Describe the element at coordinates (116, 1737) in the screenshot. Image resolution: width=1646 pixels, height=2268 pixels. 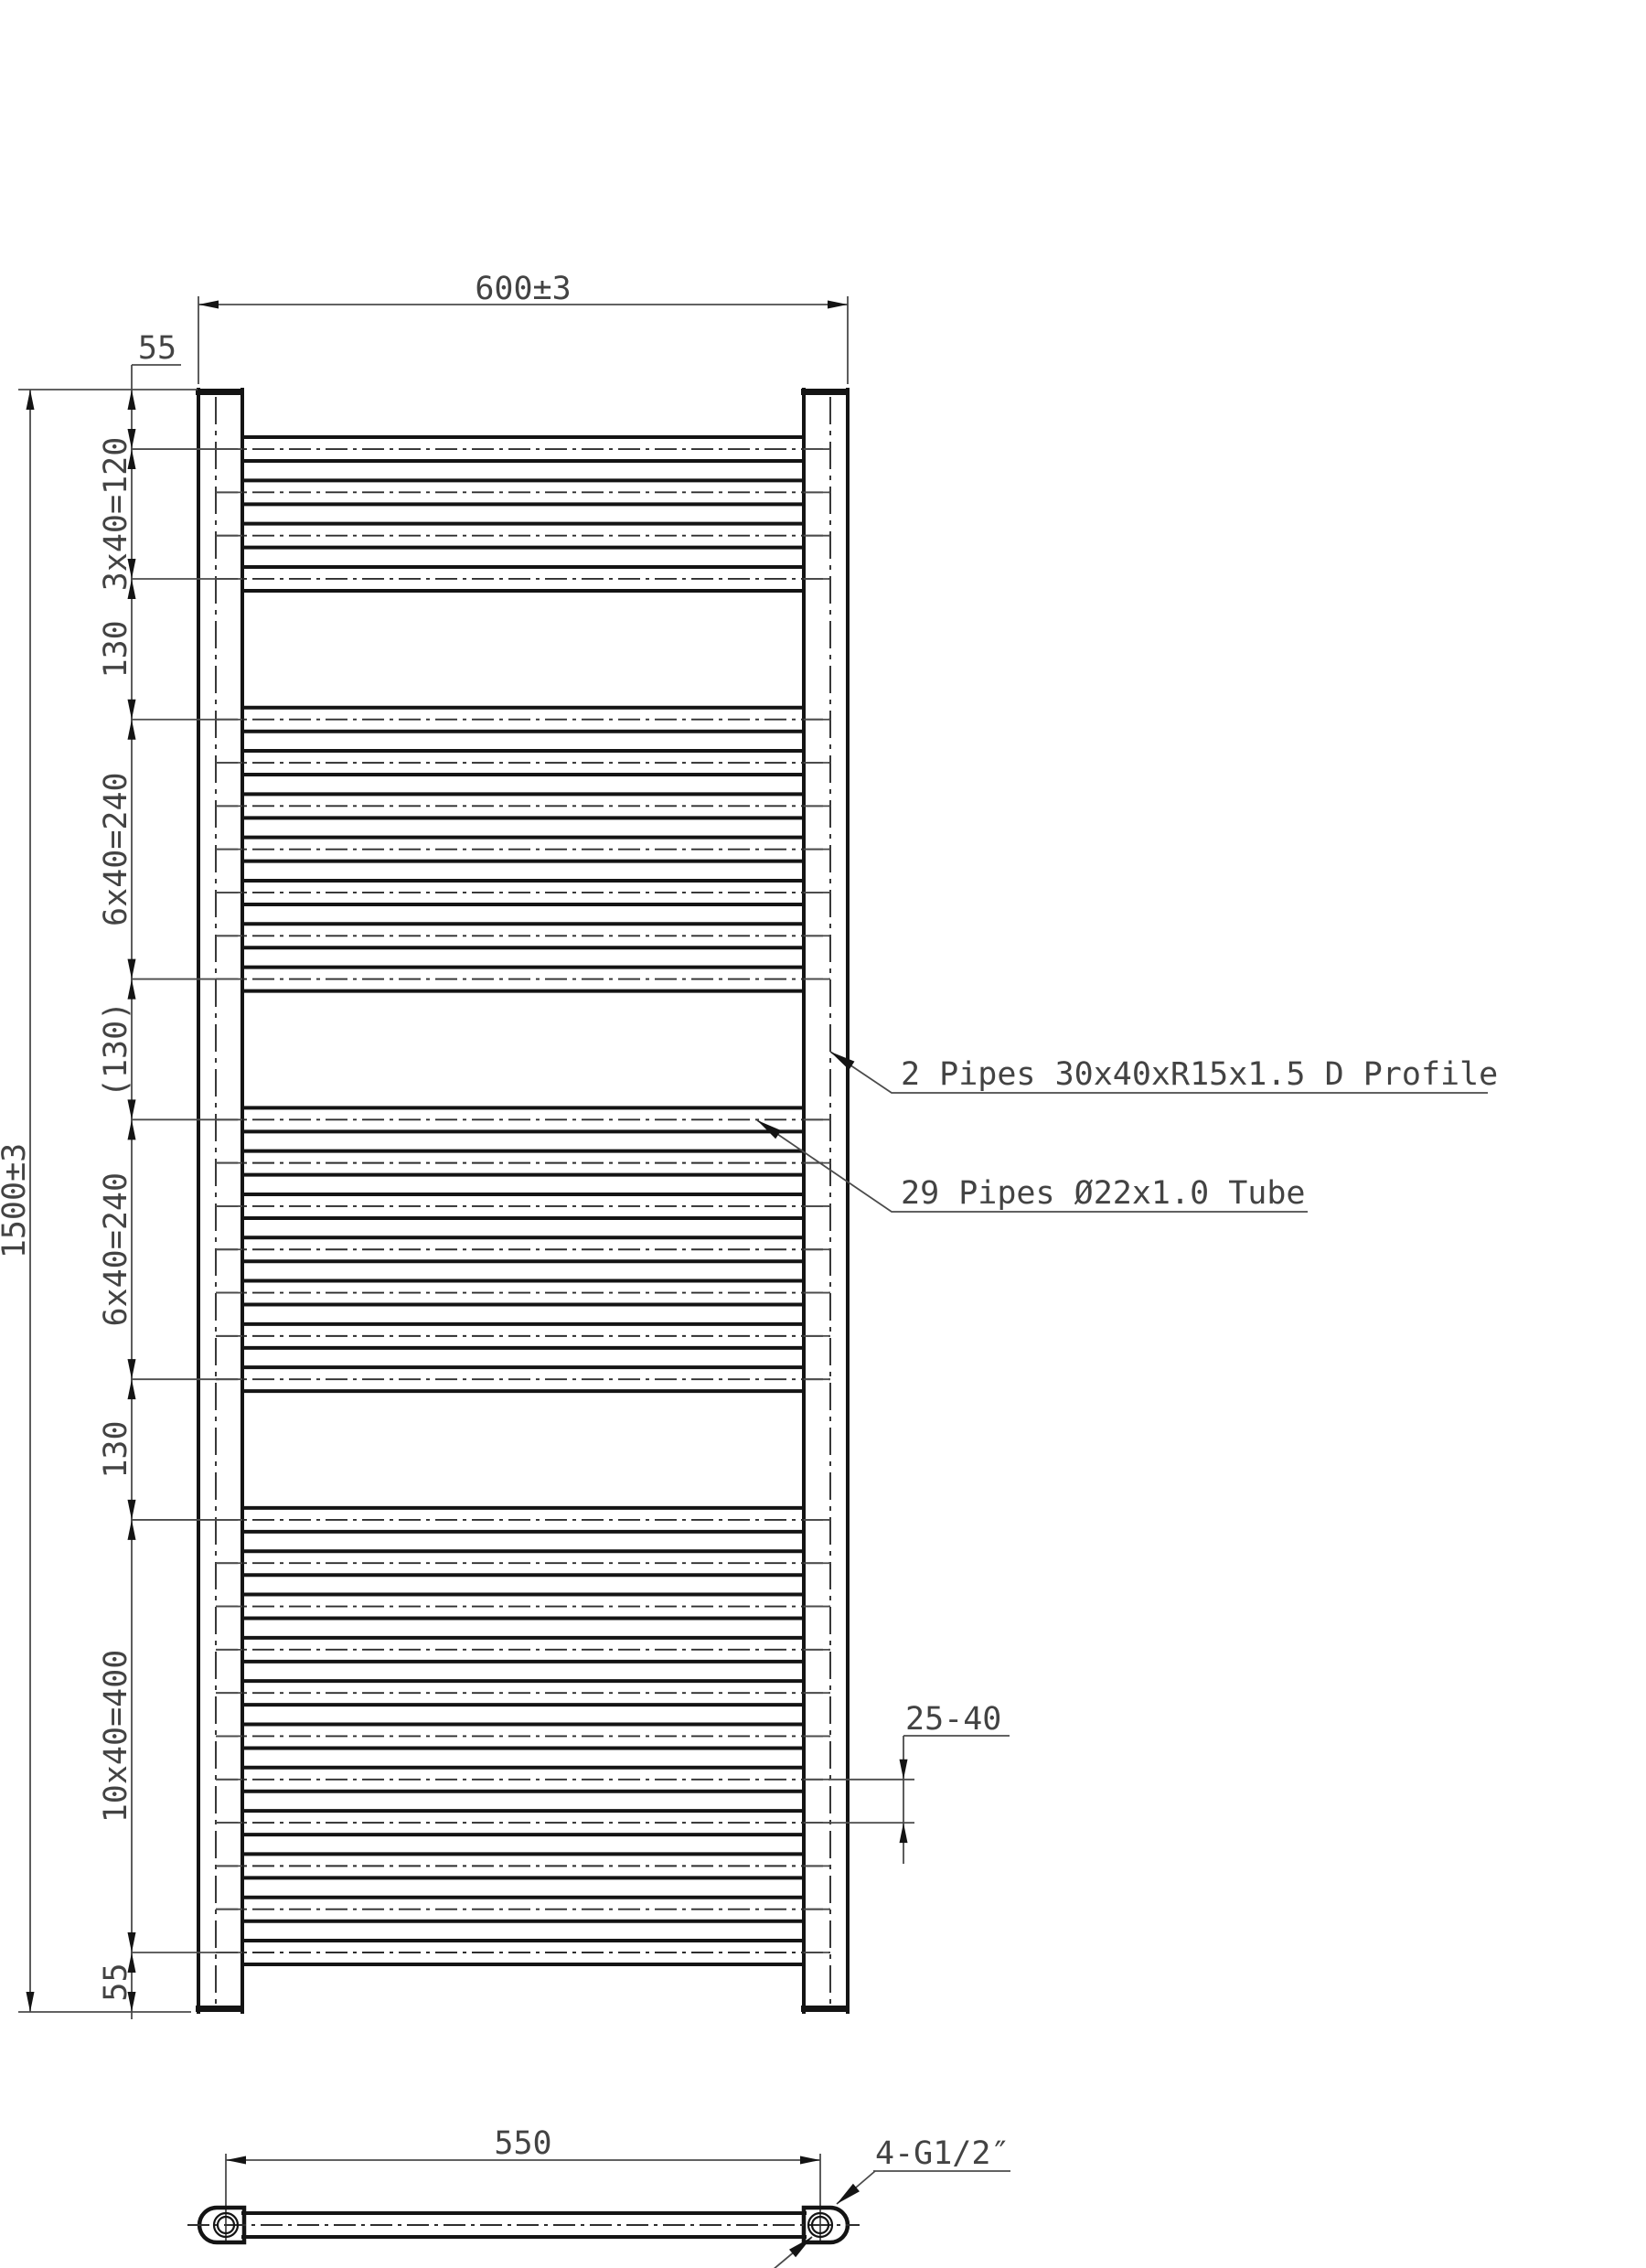
I see `chain-segment-label: 10x40=400` at that location.